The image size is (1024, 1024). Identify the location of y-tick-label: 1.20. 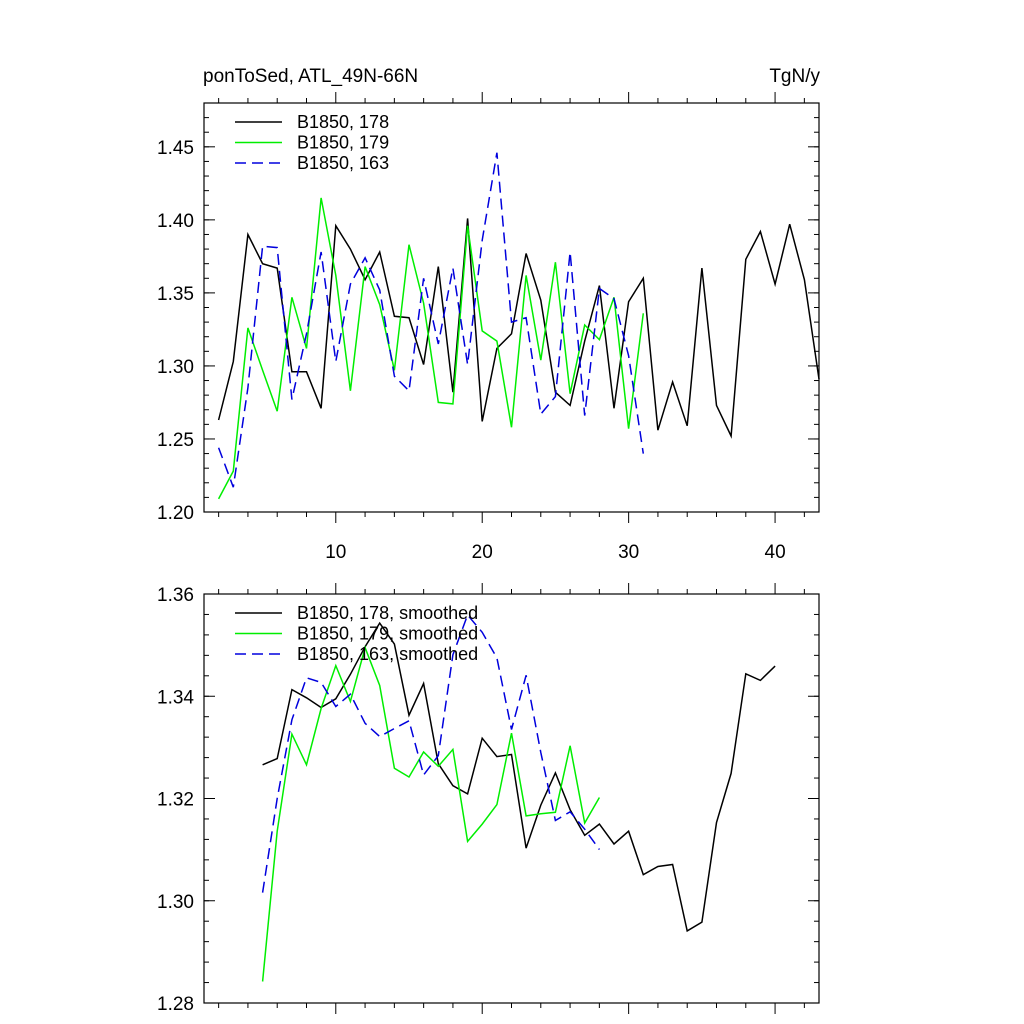
(175, 513).